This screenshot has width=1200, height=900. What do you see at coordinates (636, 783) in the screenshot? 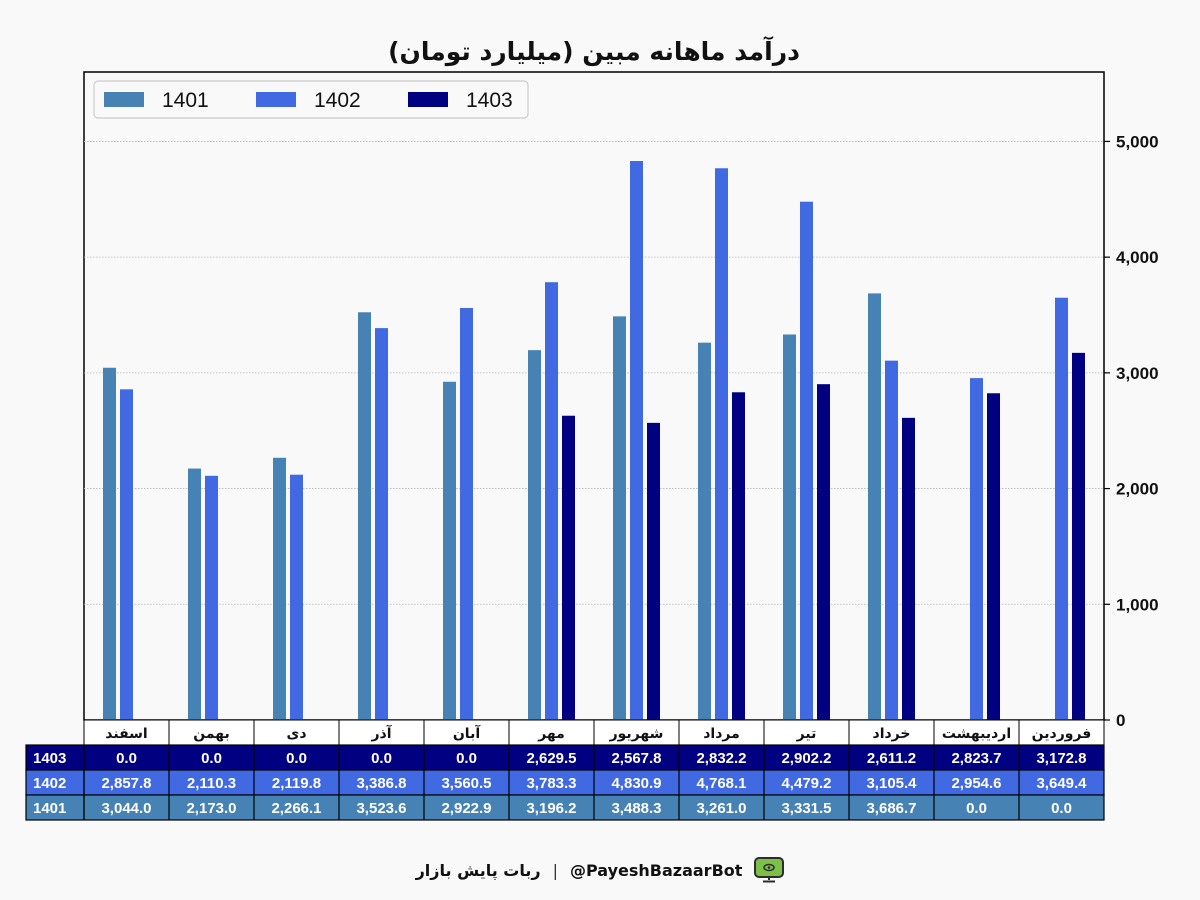
I see `data-label: 4,830.9` at bounding box center [636, 783].